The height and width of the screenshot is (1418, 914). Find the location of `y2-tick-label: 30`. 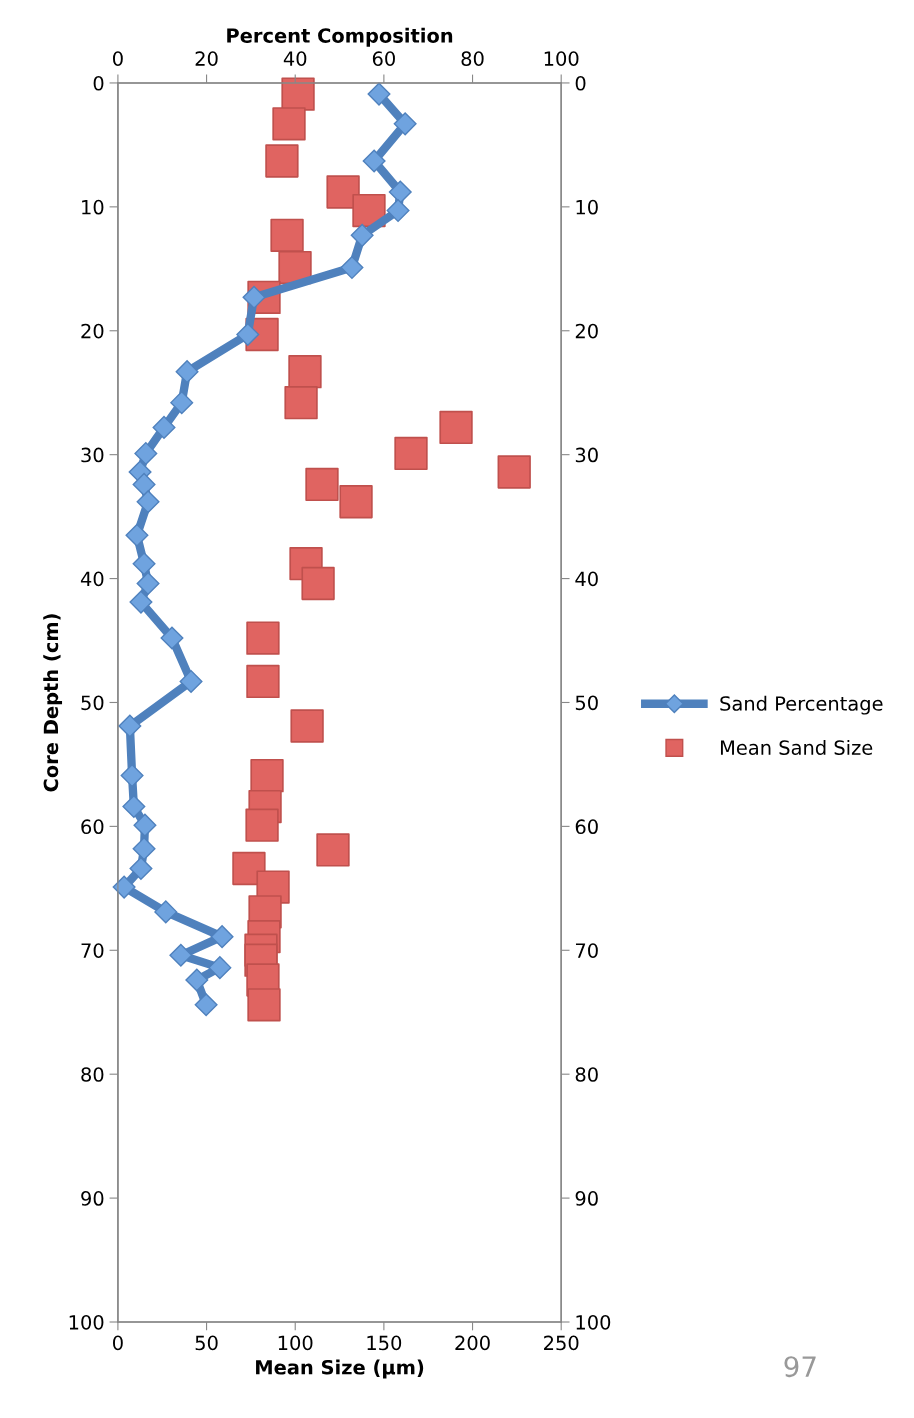

y2-tick-label: 30 is located at coordinates (586, 455).